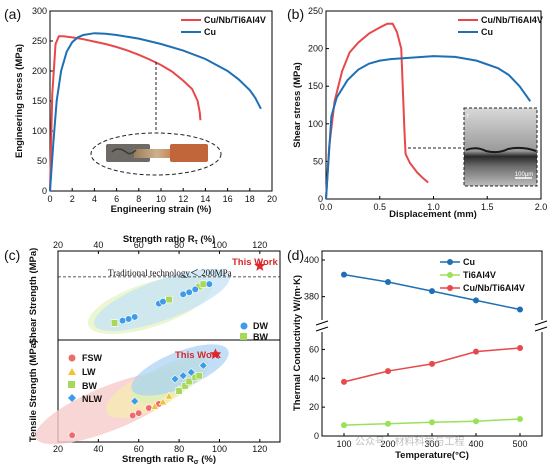 The height and width of the screenshot is (466, 553). Describe the element at coordinates (58, 449) in the screenshot. I see `bottom-x-tick-label: 20` at that location.